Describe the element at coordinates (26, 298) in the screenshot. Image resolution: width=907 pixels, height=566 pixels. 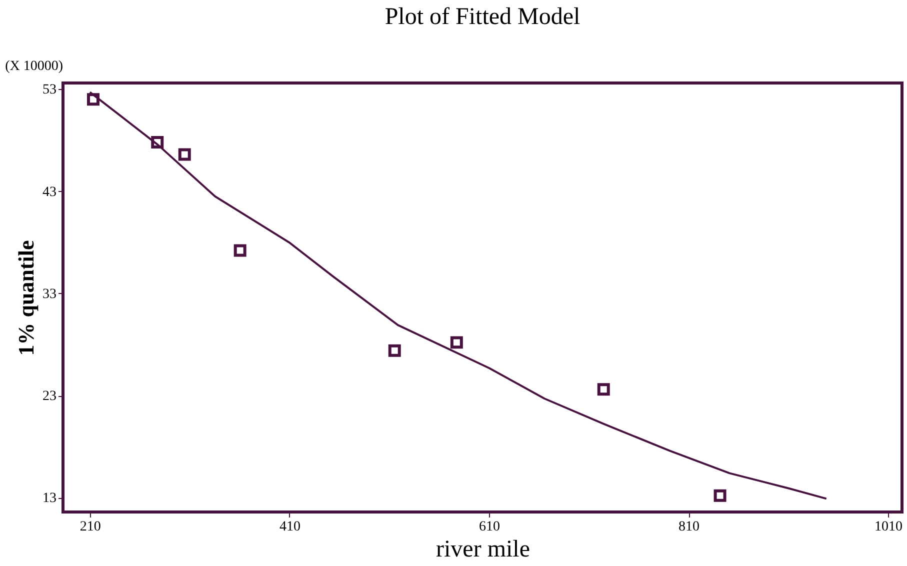
I see `y-axis-title: 1% quantile` at that location.